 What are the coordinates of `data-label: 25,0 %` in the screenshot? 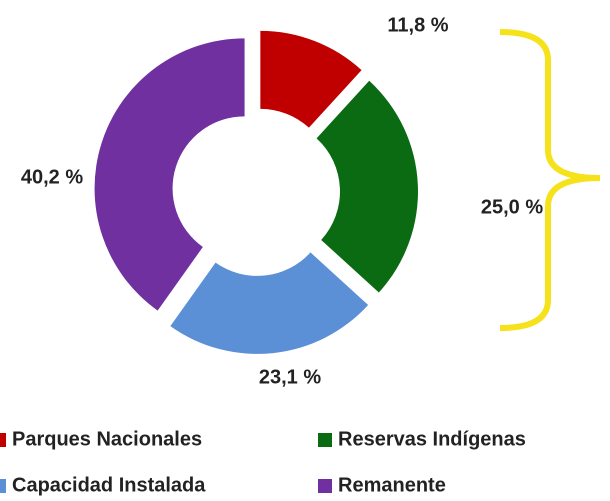 It's located at (512, 207).